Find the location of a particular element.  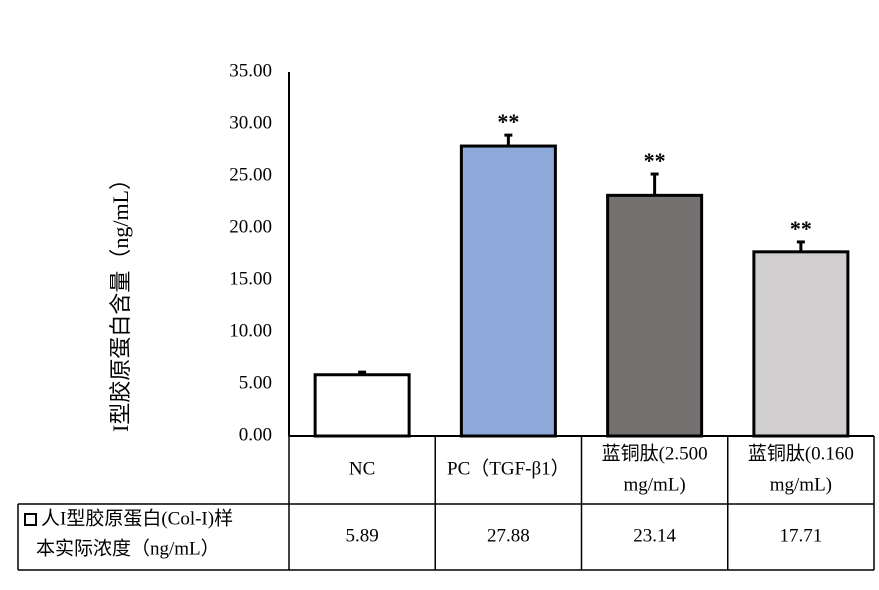

y-tick-label: 35.00 is located at coordinates (250, 70).